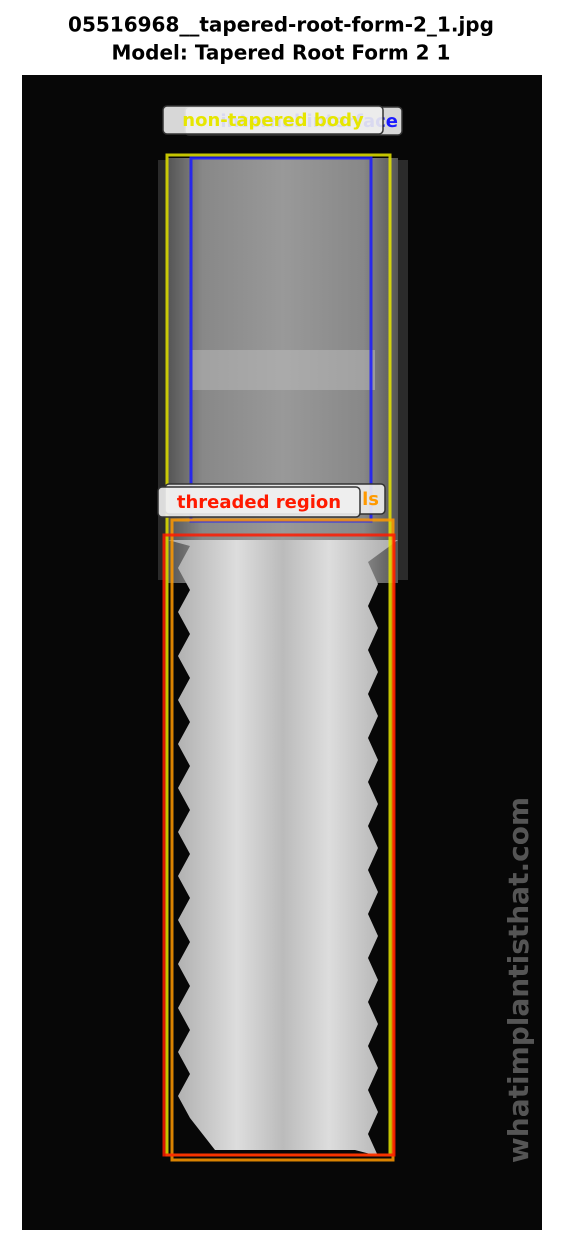 This screenshot has width=563, height=1245. I want to click on label-text: ls, so click(370, 499).